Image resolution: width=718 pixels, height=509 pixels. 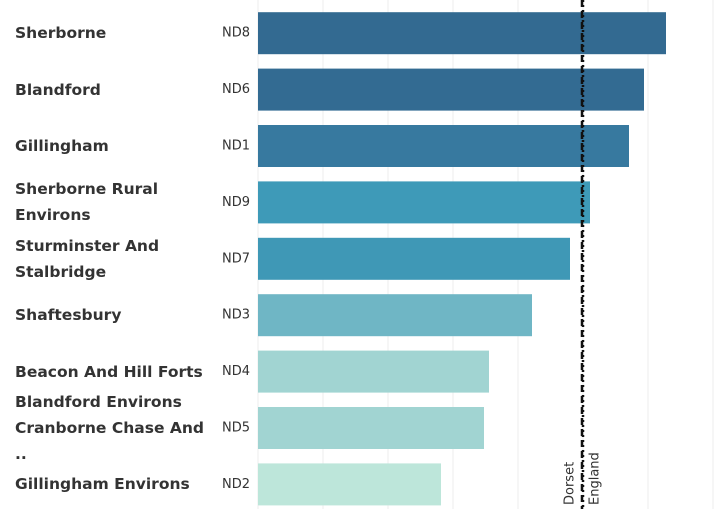 What do you see at coordinates (236, 146) in the screenshot?
I see `code-label: ND1` at bounding box center [236, 146].